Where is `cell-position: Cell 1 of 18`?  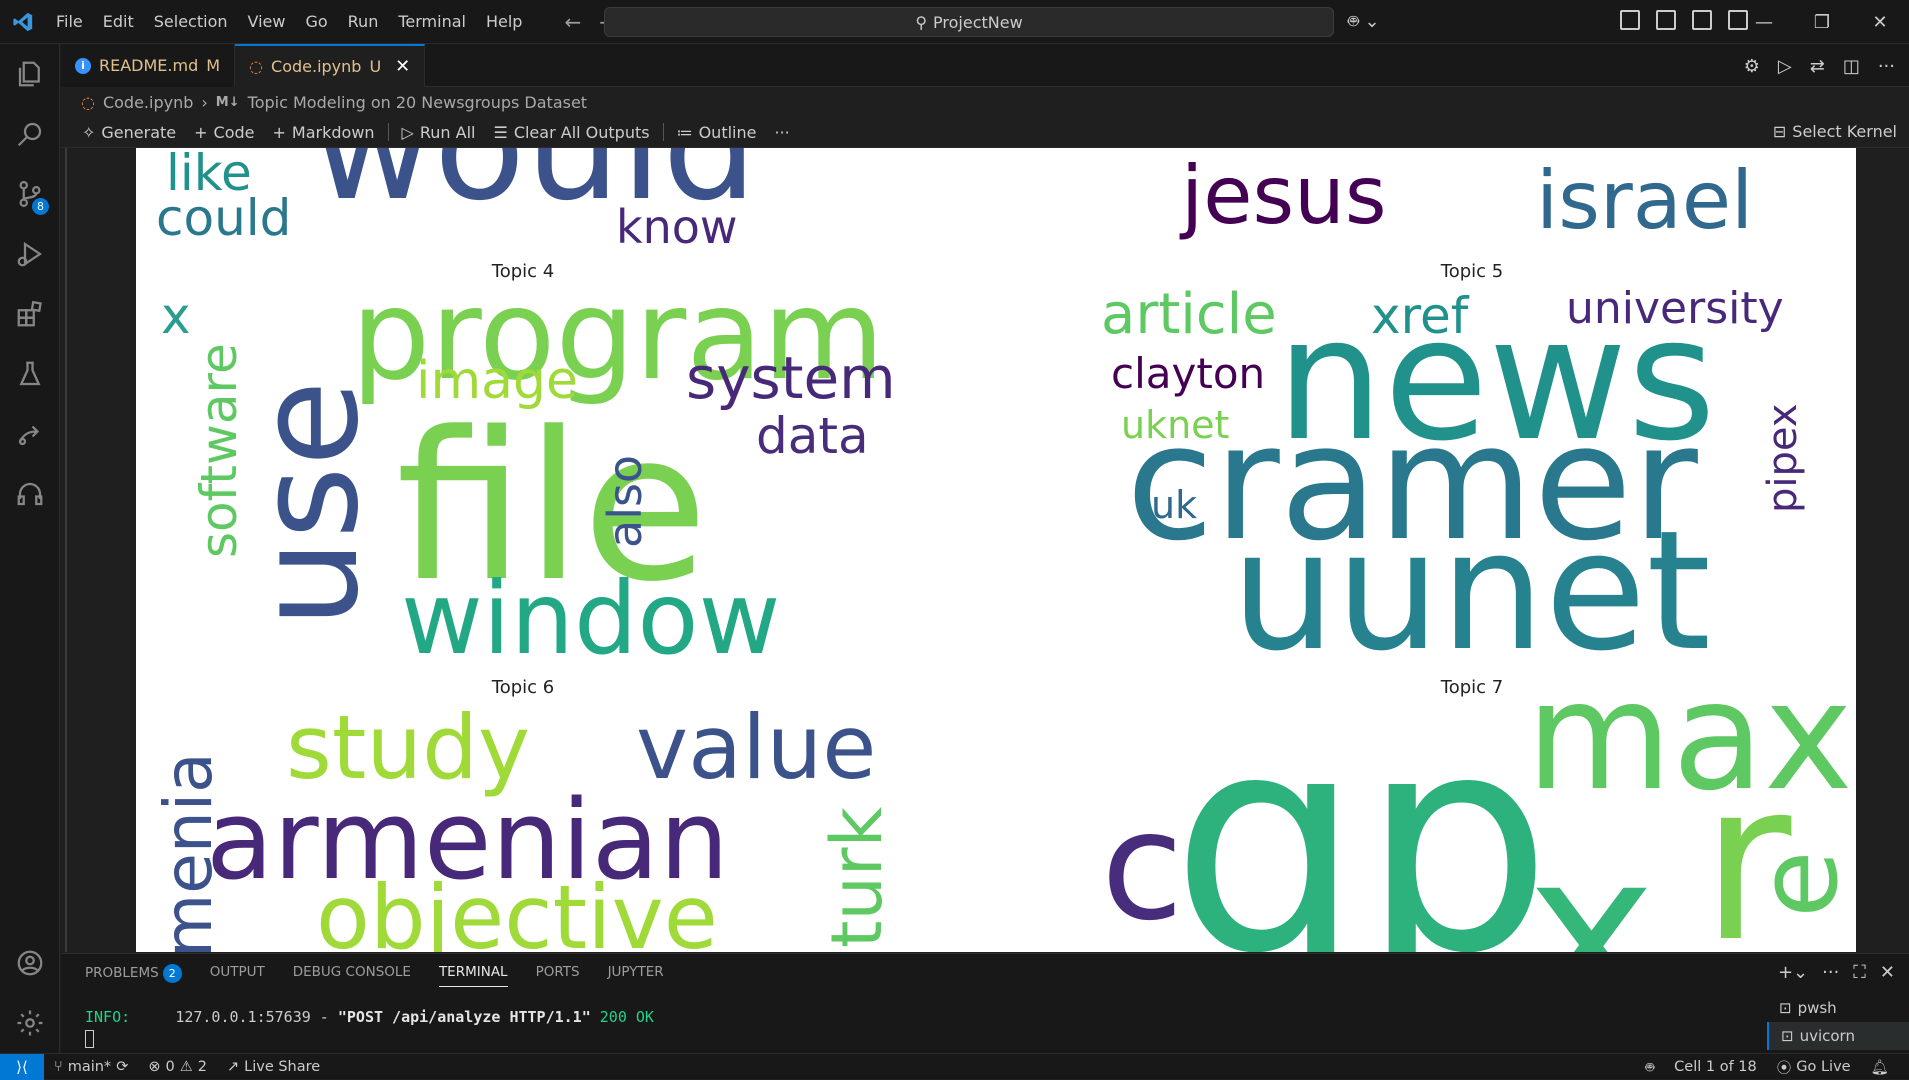 cell-position: Cell 1 of 18 is located at coordinates (1715, 1067).